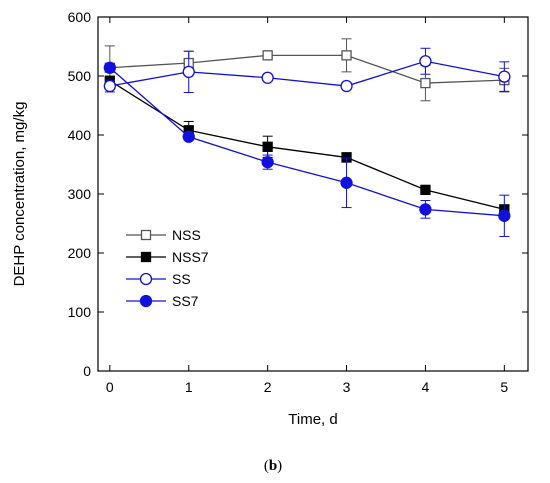 This screenshot has width=550, height=483. Describe the element at coordinates (190, 257) in the screenshot. I see `legend-label: NSS7` at that location.